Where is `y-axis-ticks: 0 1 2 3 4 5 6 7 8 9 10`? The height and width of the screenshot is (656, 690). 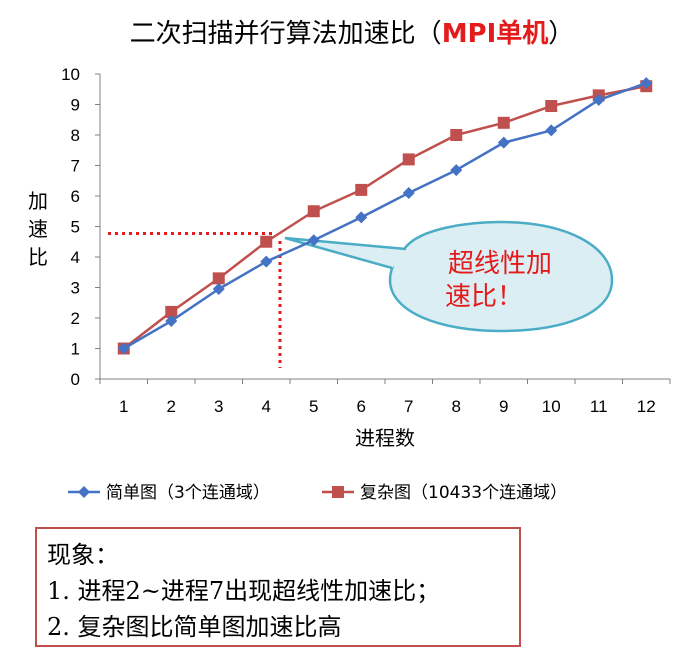 y-axis-ticks: 0 1 2 3 4 5 6 7 8 9 10 is located at coordinates (80, 227).